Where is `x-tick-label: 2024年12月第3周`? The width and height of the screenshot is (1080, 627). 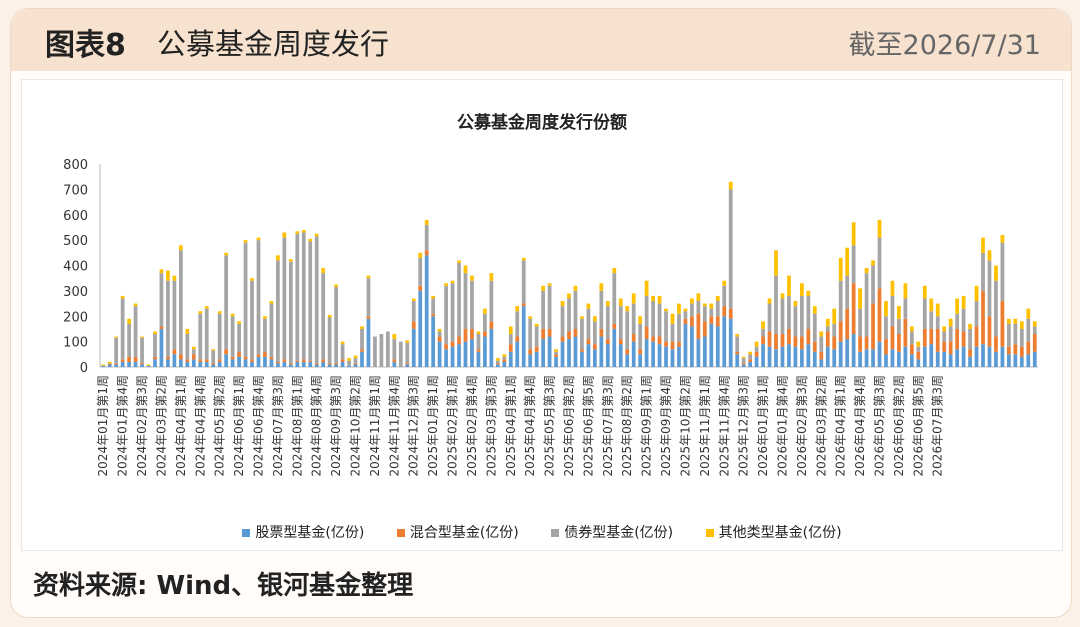
x-tick-label: 2024年12月第3周 is located at coordinates (414, 425).